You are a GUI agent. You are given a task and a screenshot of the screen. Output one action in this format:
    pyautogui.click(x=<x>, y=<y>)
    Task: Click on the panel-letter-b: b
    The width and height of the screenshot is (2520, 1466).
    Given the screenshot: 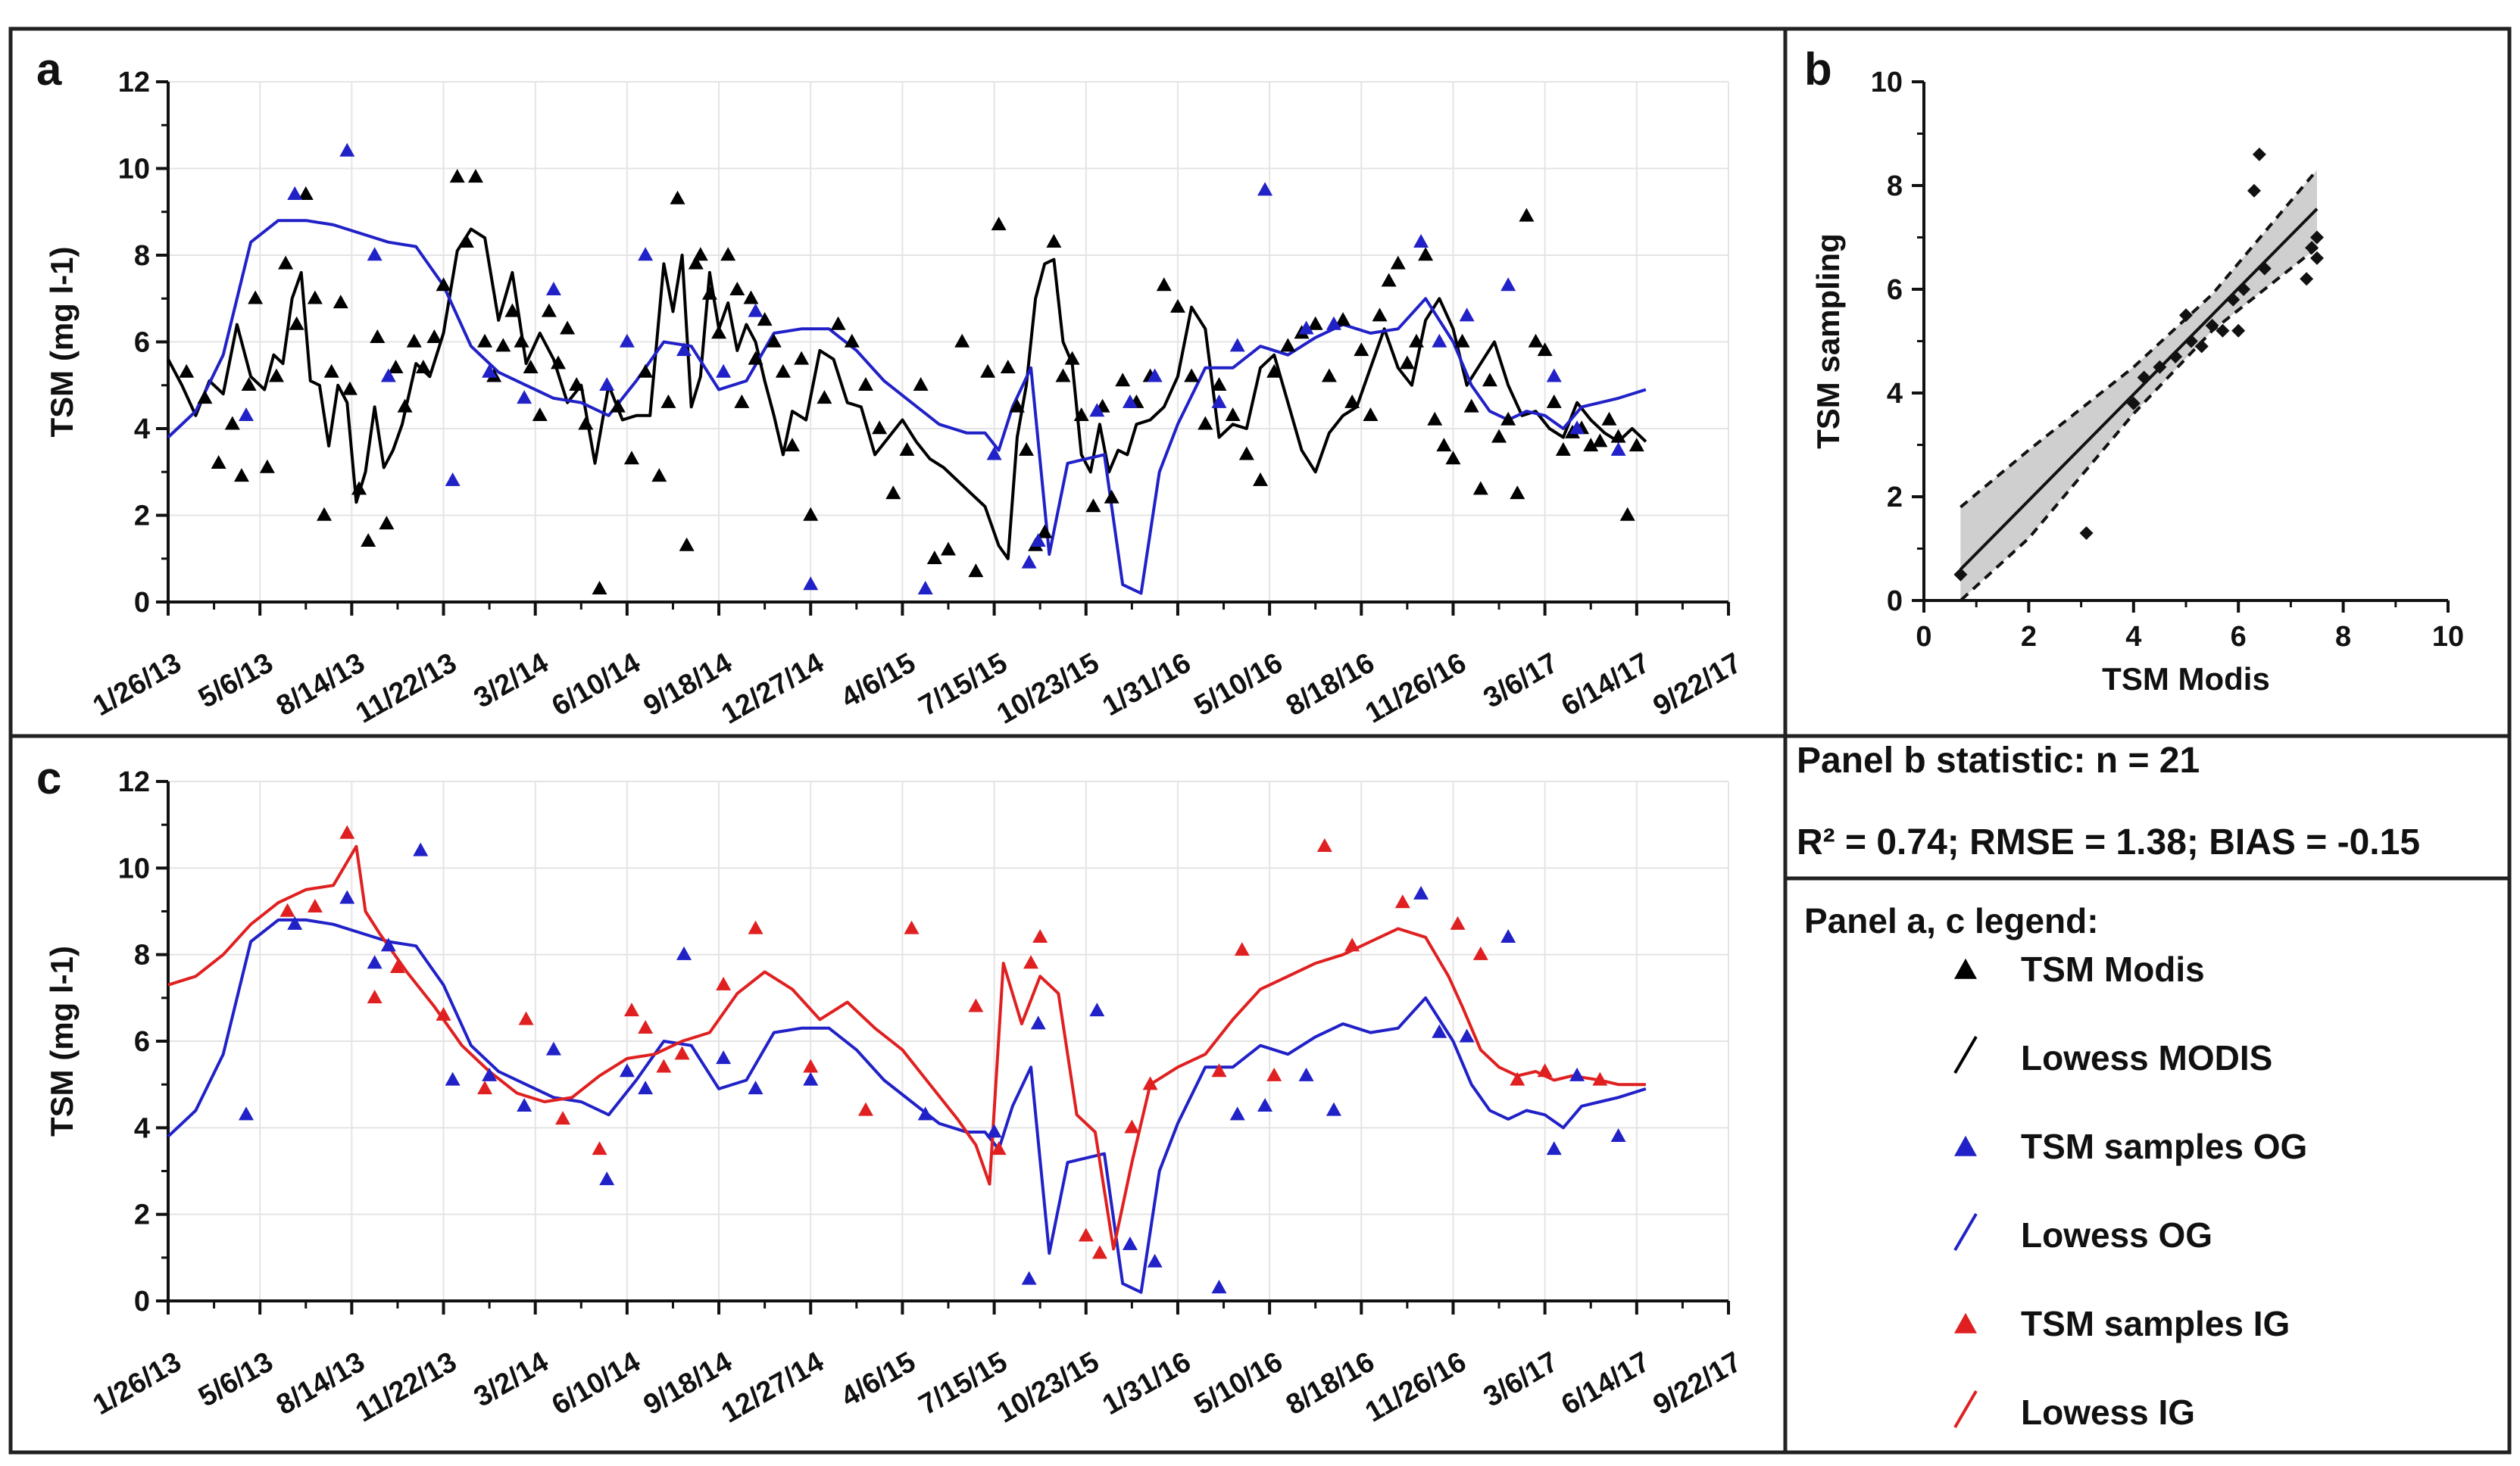 What is the action you would take?
    pyautogui.click(x=1818, y=69)
    